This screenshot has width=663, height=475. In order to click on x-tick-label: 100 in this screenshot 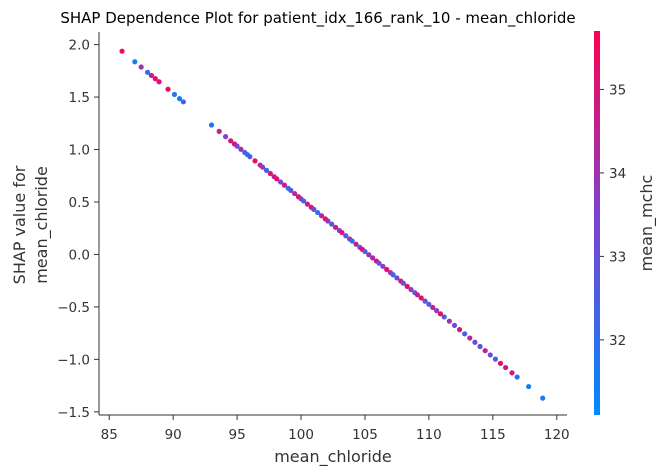, I will do `click(301, 435)`.